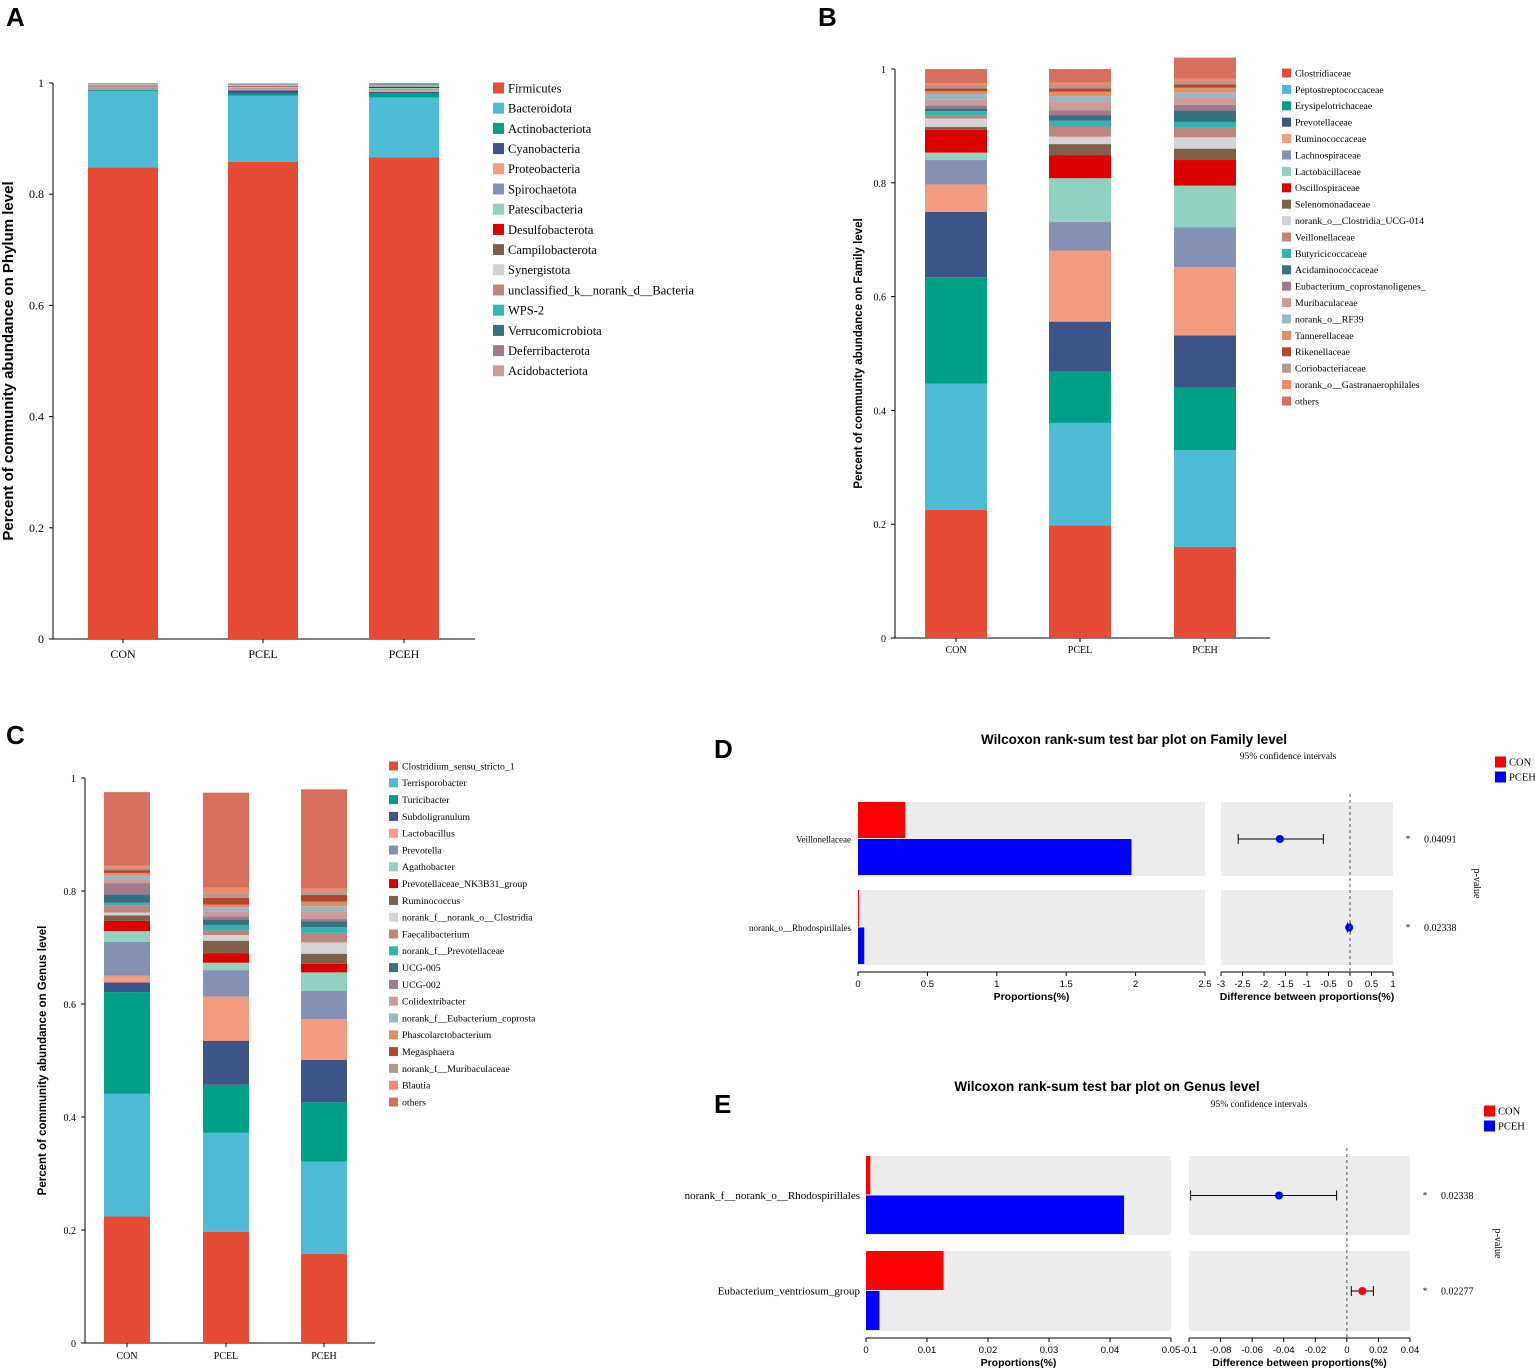 This screenshot has height=1372, width=1535. Describe the element at coordinates (861, 945) in the screenshot. I see `bar-pceh-norank-o-rhodospirillales` at that location.